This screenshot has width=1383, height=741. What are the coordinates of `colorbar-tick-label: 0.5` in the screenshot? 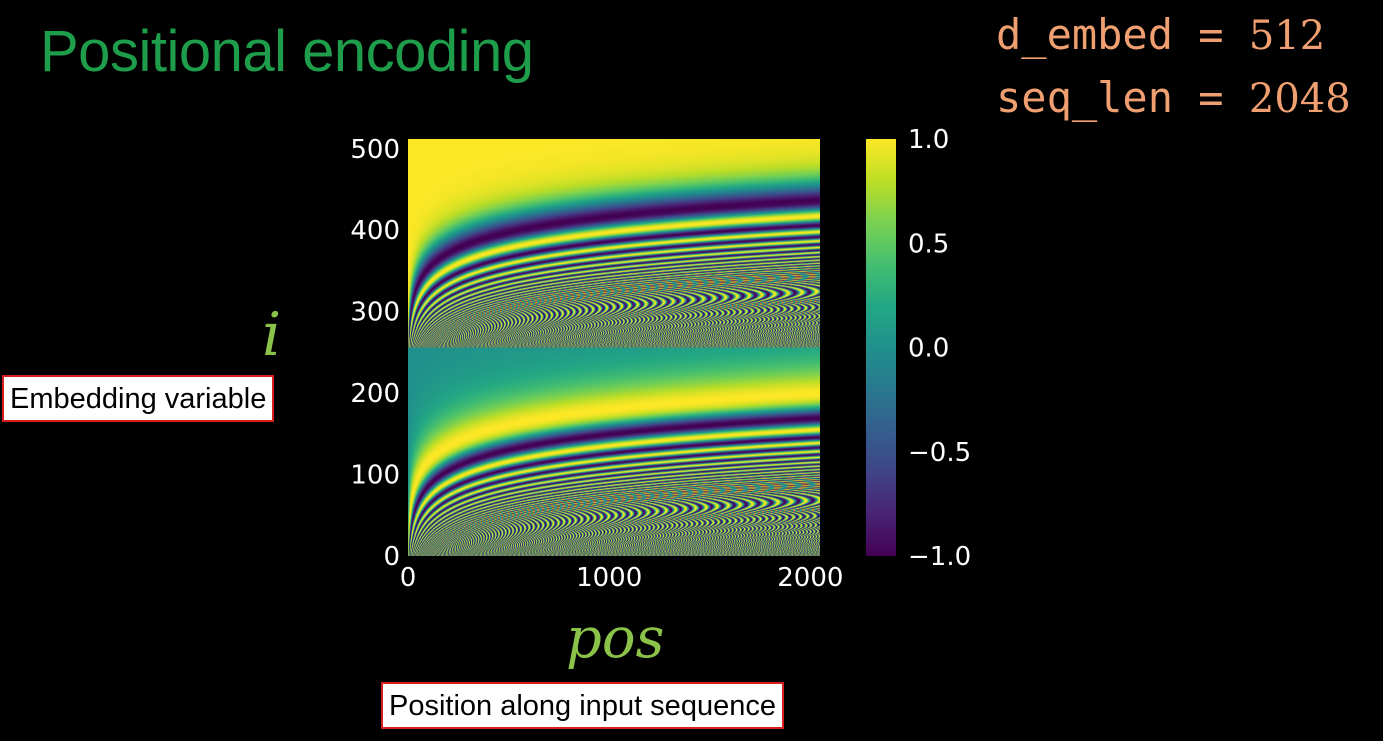 It's located at (928, 244).